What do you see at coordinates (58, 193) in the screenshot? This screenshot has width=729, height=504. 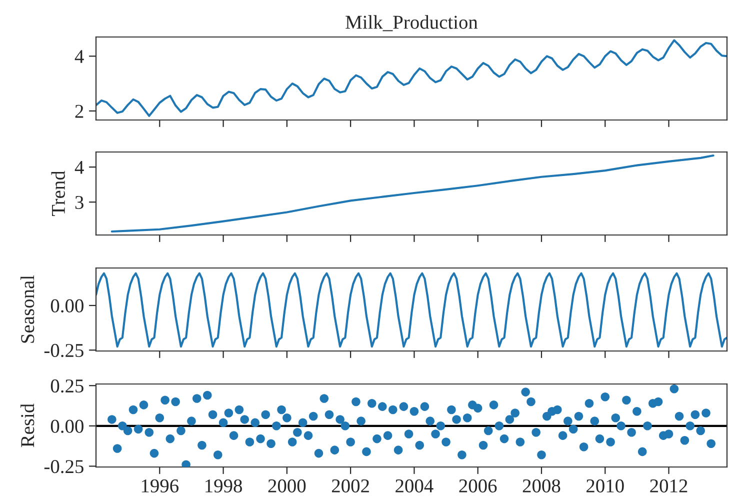 I see `y-axis-title: Trend` at bounding box center [58, 193].